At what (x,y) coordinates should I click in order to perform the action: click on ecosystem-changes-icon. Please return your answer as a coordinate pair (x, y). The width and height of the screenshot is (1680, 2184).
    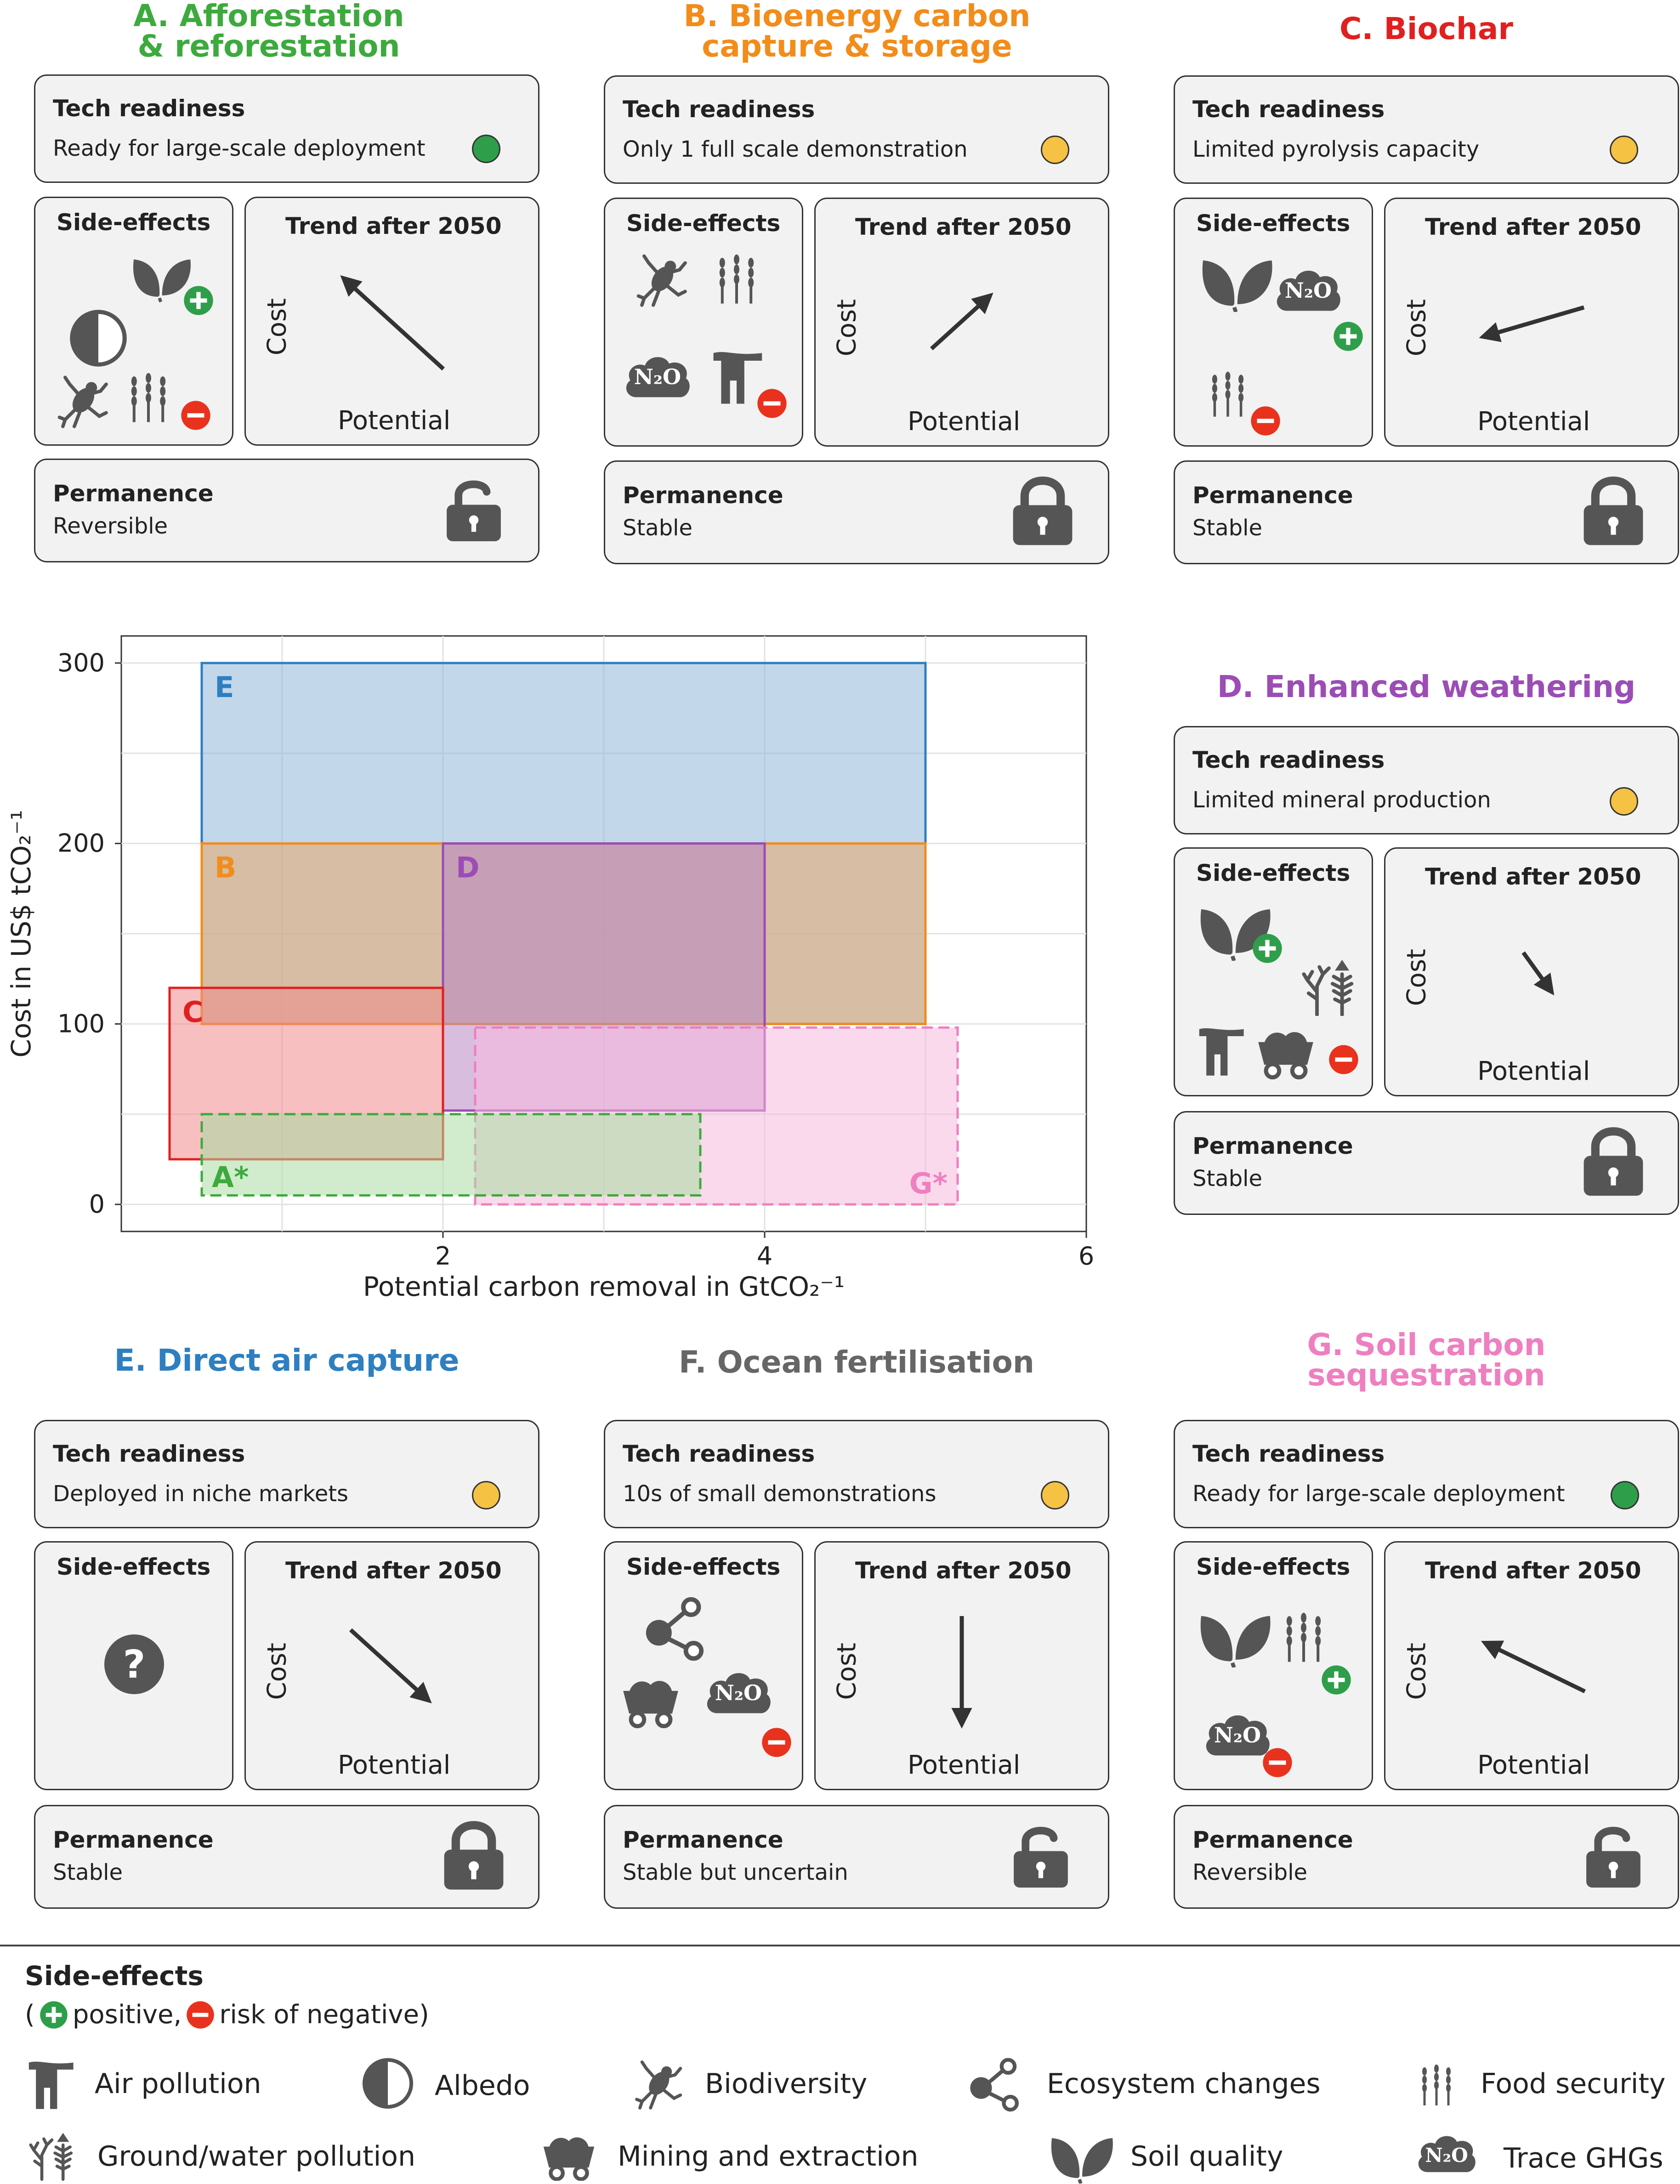
    Looking at the image, I should click on (677, 1629).